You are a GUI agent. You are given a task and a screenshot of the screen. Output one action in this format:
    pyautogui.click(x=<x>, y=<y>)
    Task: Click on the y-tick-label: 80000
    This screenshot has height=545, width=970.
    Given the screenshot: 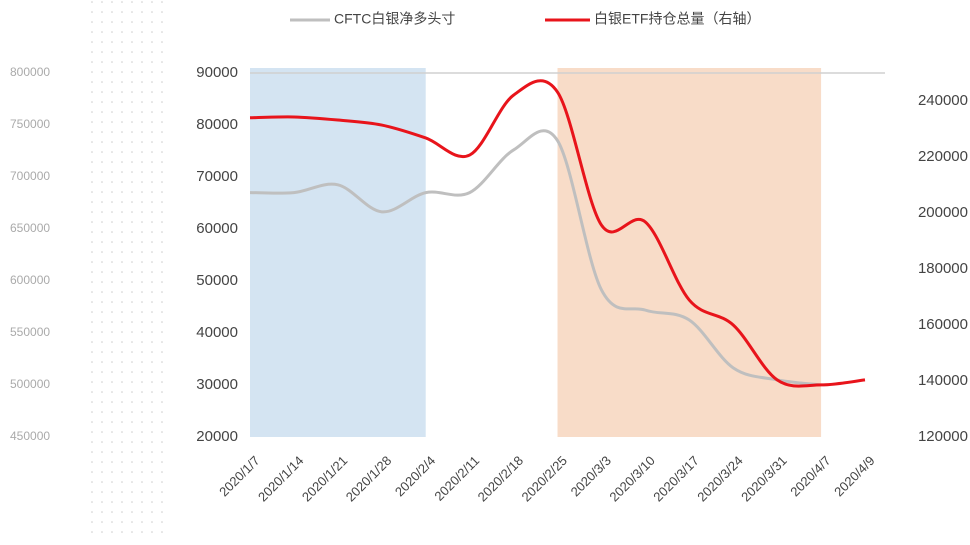 What is the action you would take?
    pyautogui.click(x=217, y=124)
    